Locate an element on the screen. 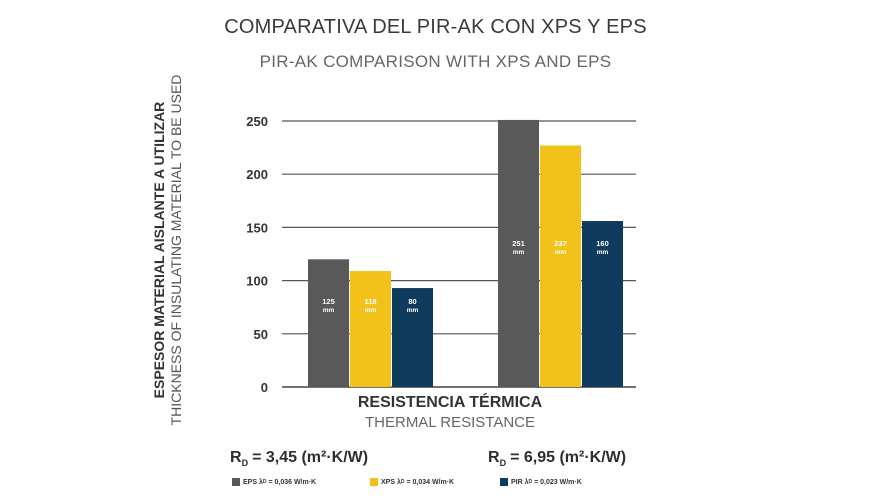 This screenshot has width=871, height=501. chart-title: COMPARATIVA DEL PIR-AK CON XPS Y EPS is located at coordinates (435, 27).